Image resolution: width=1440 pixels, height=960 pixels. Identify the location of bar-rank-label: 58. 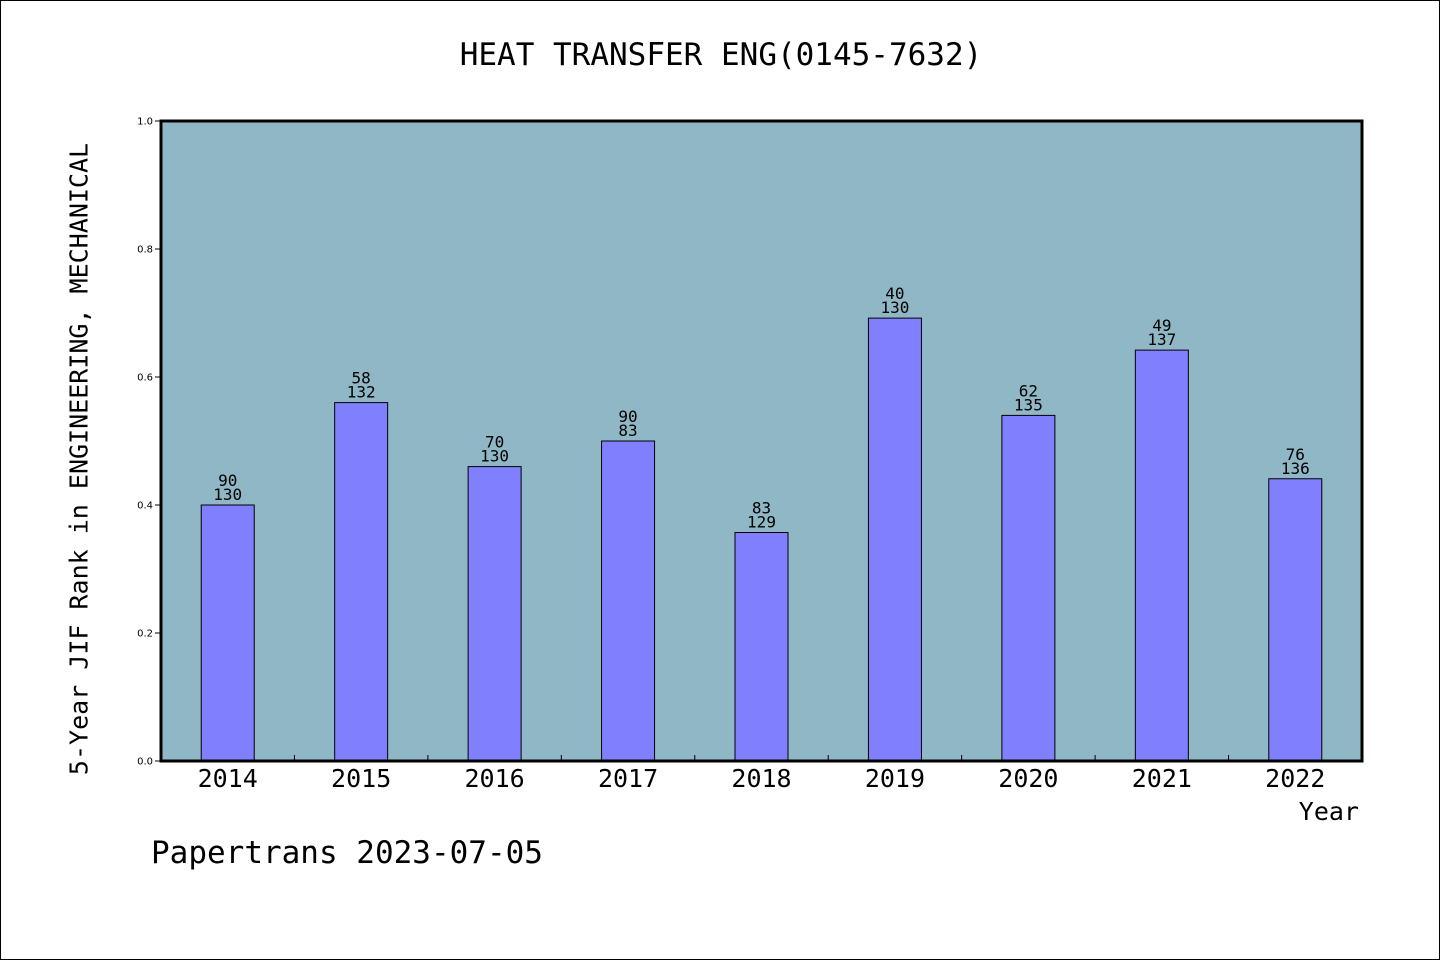
(361, 378).